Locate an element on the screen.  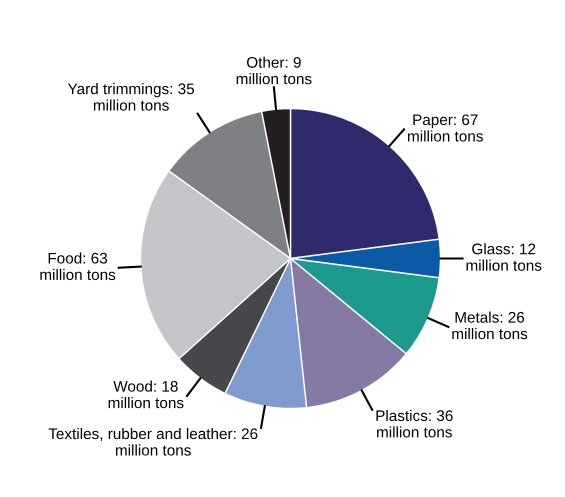
slice-label: Glass: 12 million tons is located at coordinates (504, 257).